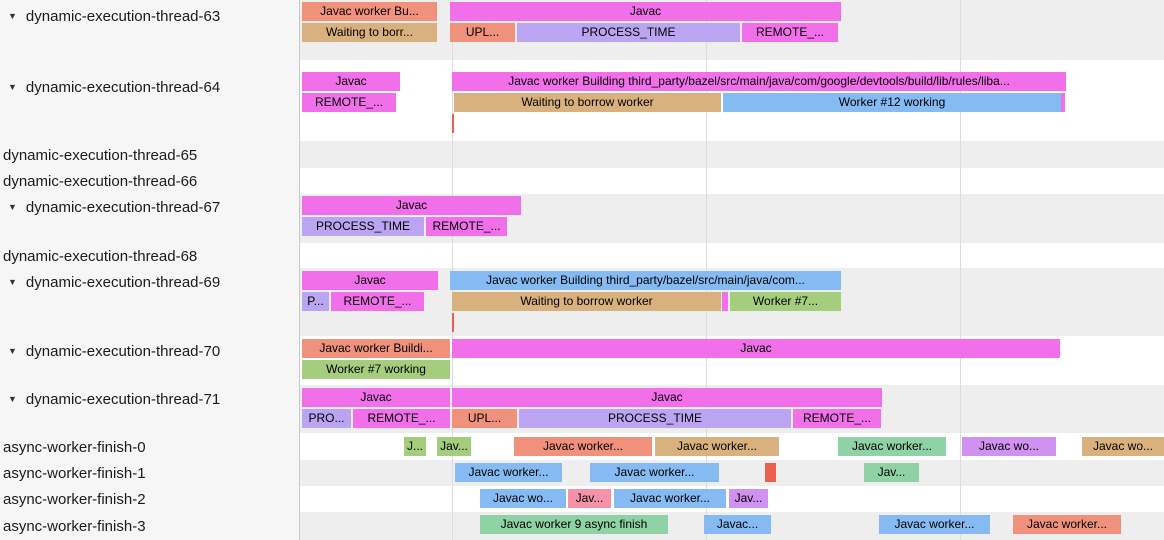 Image resolution: width=1164 pixels, height=540 pixels. Describe the element at coordinates (892, 102) in the screenshot. I see `trace-event-bar: Worker #12 working` at that location.